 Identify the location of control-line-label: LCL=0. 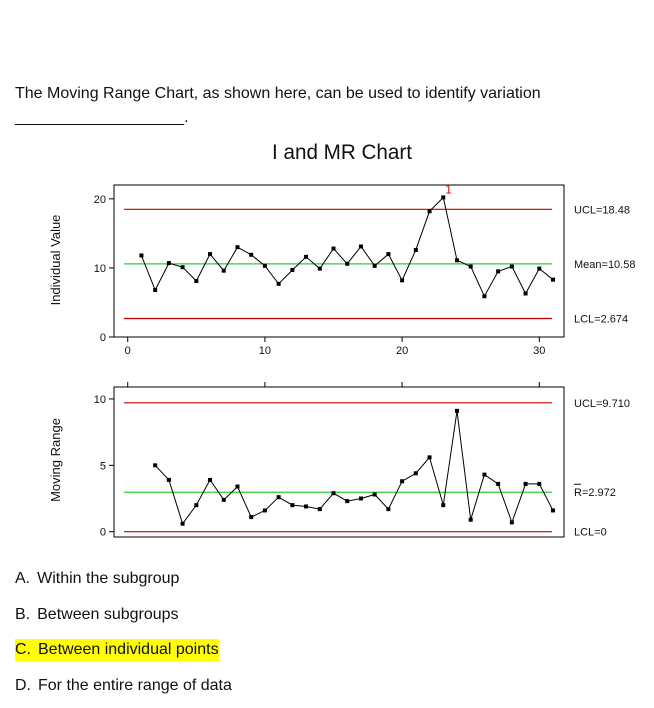
(590, 533).